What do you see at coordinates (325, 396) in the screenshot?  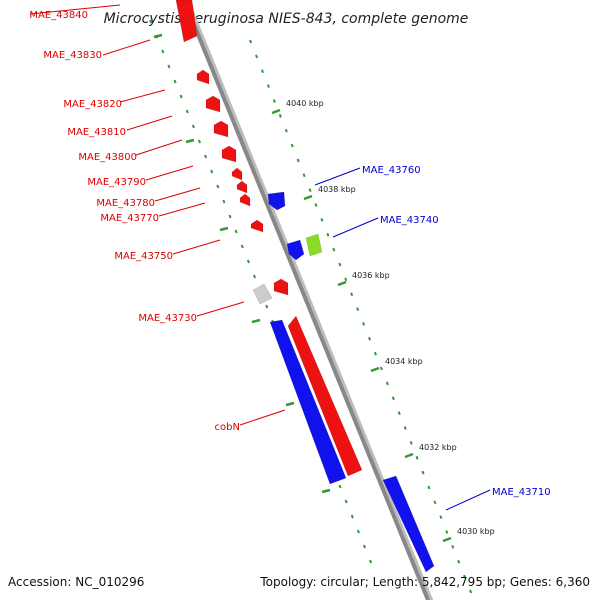 I see `gene-long-forward` at bounding box center [325, 396].